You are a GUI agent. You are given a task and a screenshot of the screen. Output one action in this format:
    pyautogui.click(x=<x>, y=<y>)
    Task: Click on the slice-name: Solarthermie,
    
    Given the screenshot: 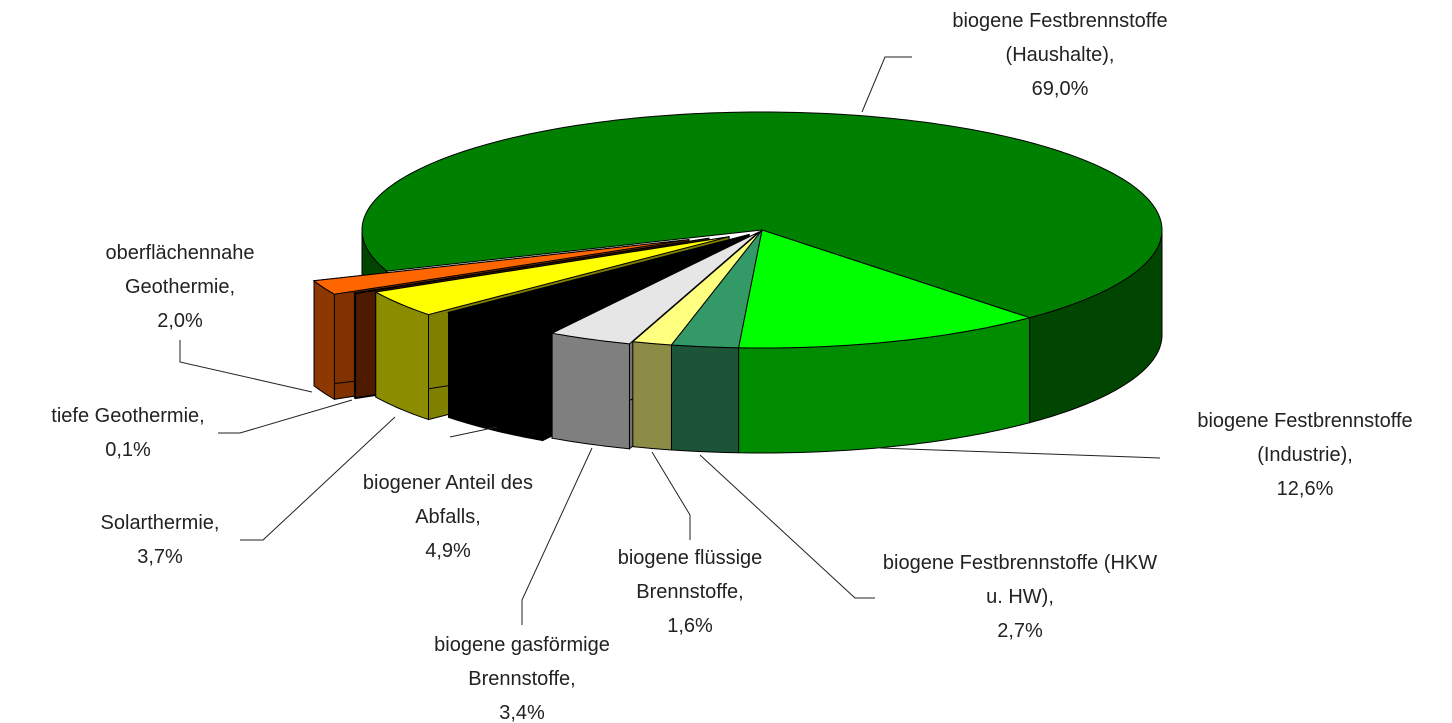 What is the action you would take?
    pyautogui.click(x=160, y=523)
    